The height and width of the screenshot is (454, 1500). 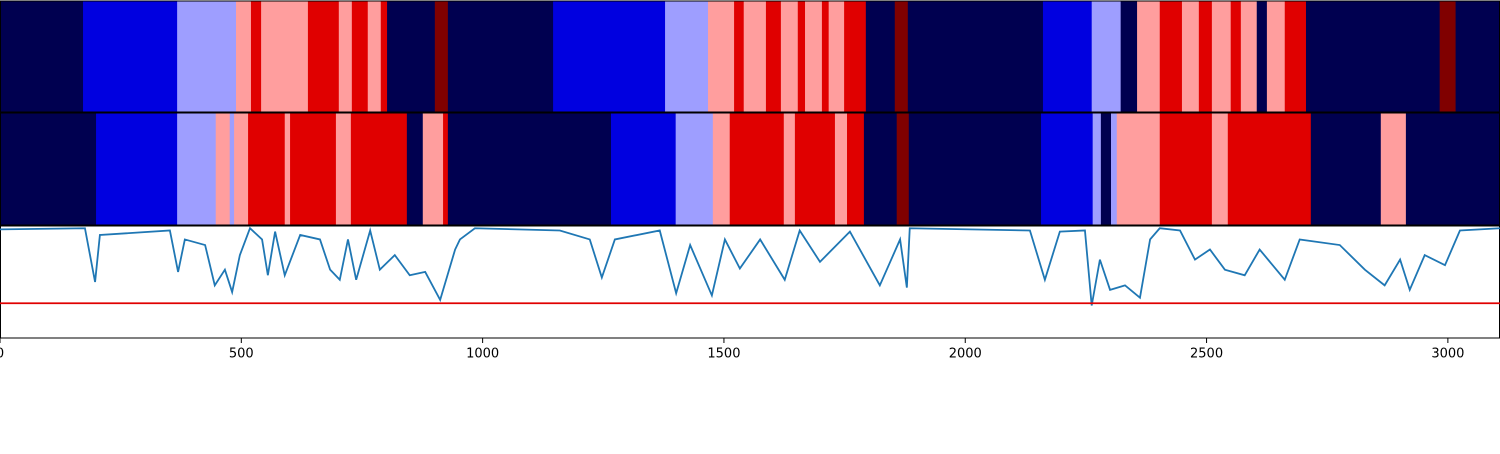 I want to click on x-tick-label: 3000, so click(x=1447, y=354).